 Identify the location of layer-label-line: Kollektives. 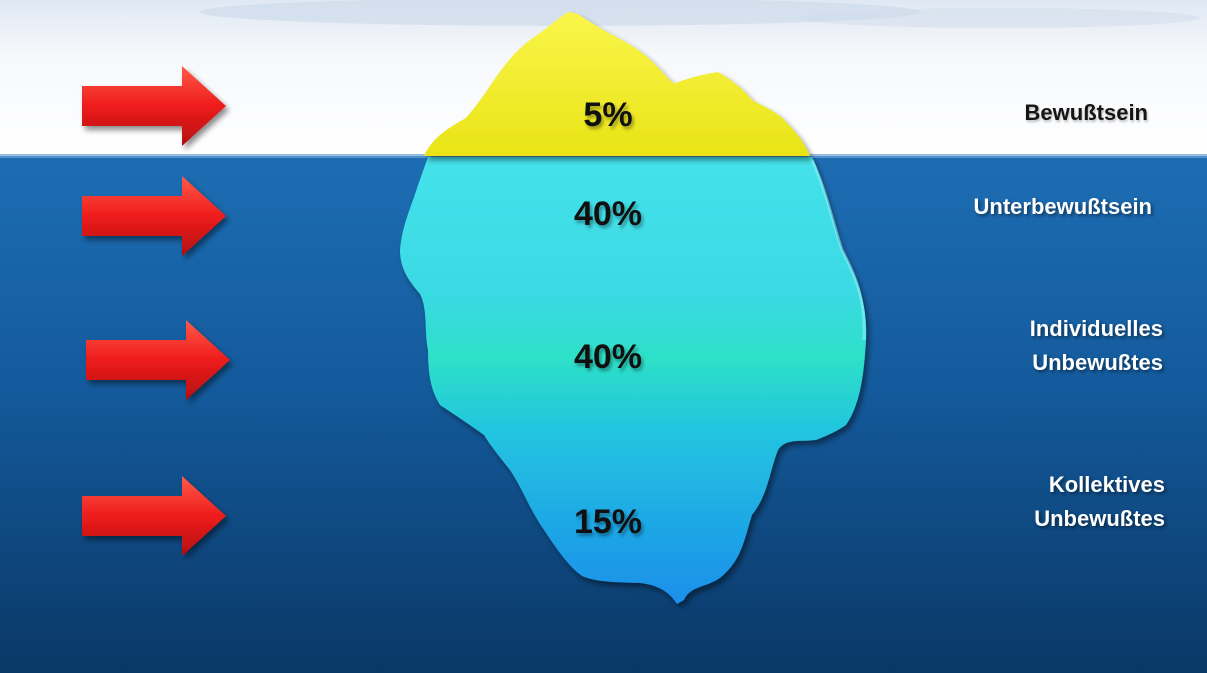
(1106, 484).